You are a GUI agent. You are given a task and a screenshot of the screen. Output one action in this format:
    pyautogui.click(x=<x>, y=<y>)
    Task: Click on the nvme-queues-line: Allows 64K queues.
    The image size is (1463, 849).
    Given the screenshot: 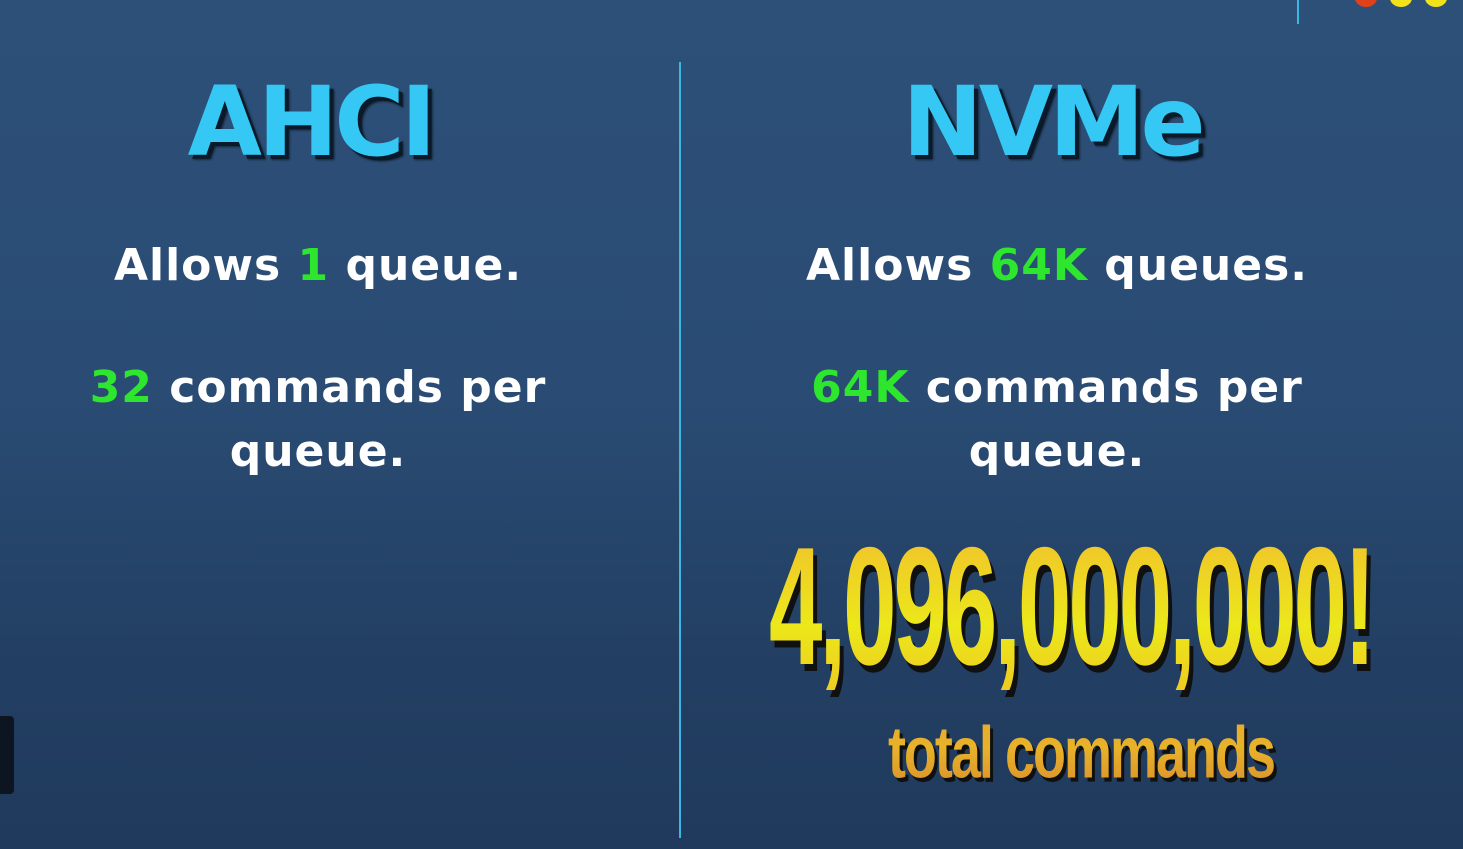 What is the action you would take?
    pyautogui.click(x=1057, y=266)
    